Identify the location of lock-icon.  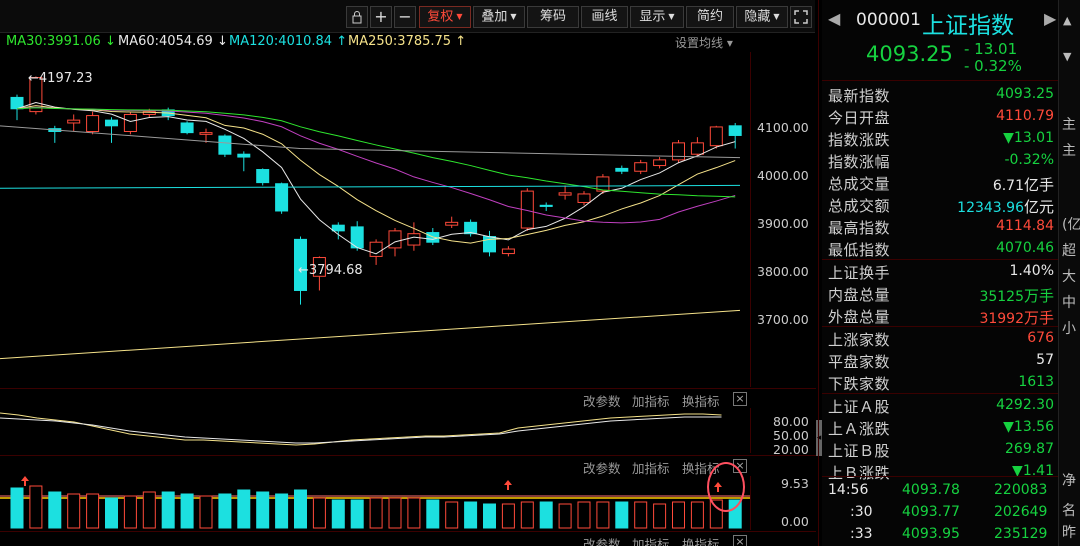
(357, 17).